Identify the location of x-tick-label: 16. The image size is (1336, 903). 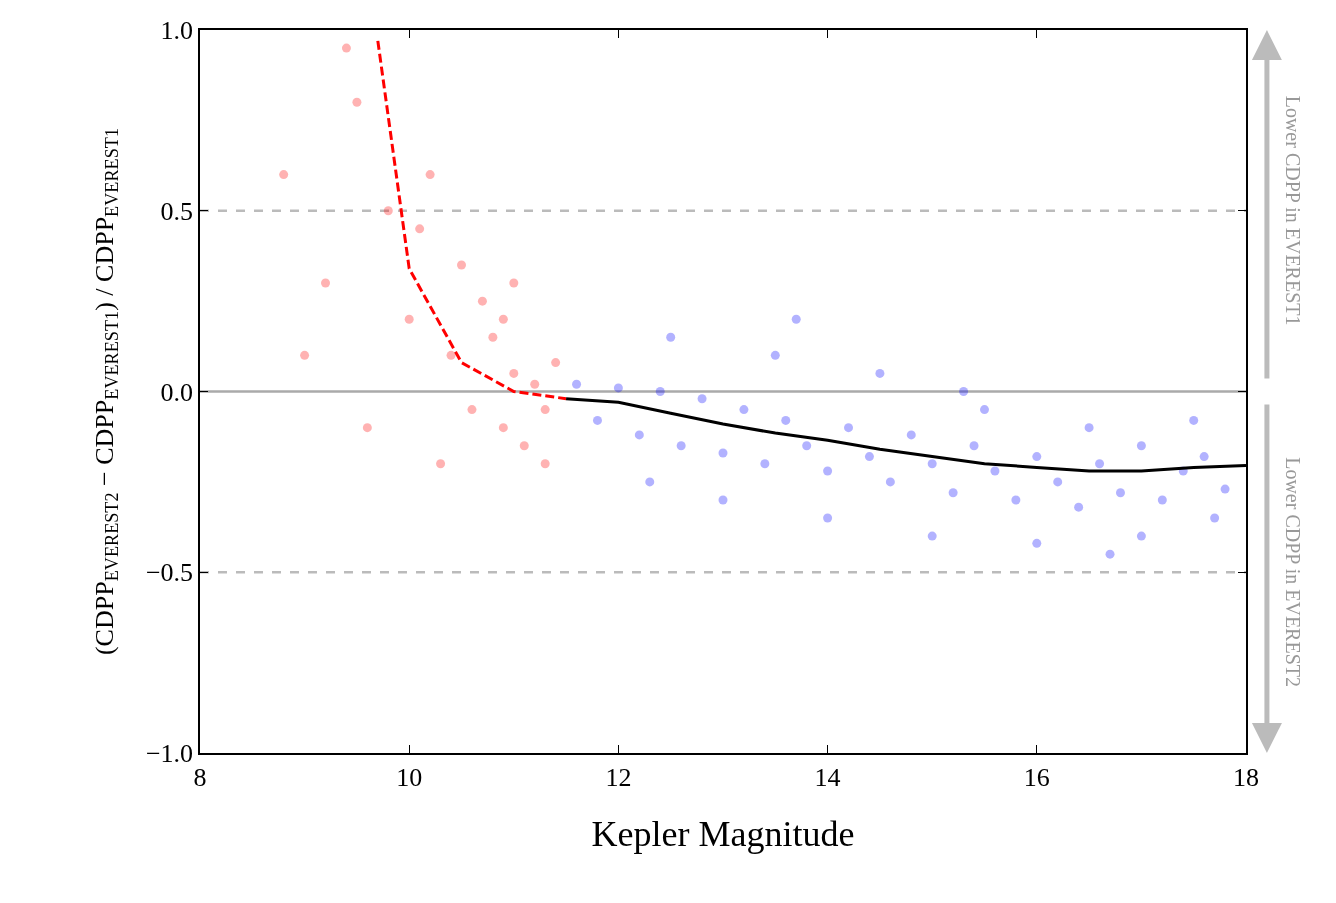
(1036, 777).